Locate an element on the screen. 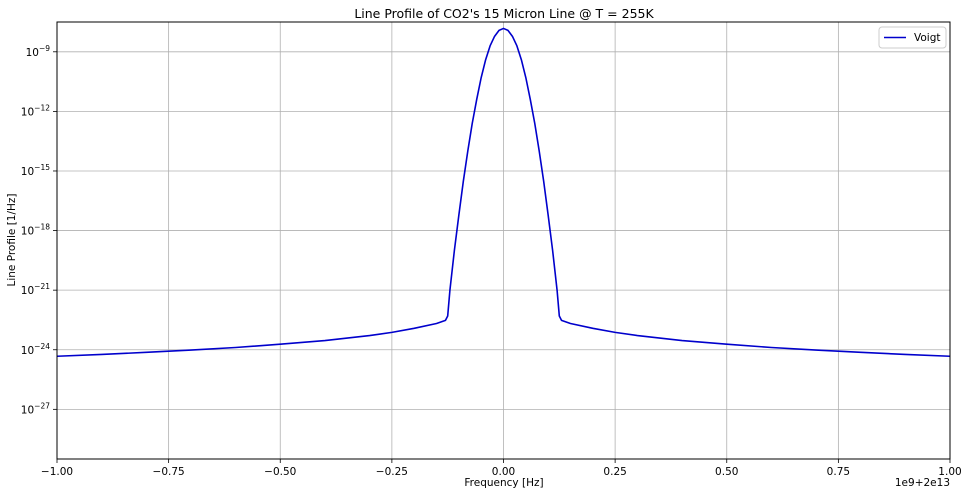  x-tick-label: −1.00 is located at coordinates (57, 472).